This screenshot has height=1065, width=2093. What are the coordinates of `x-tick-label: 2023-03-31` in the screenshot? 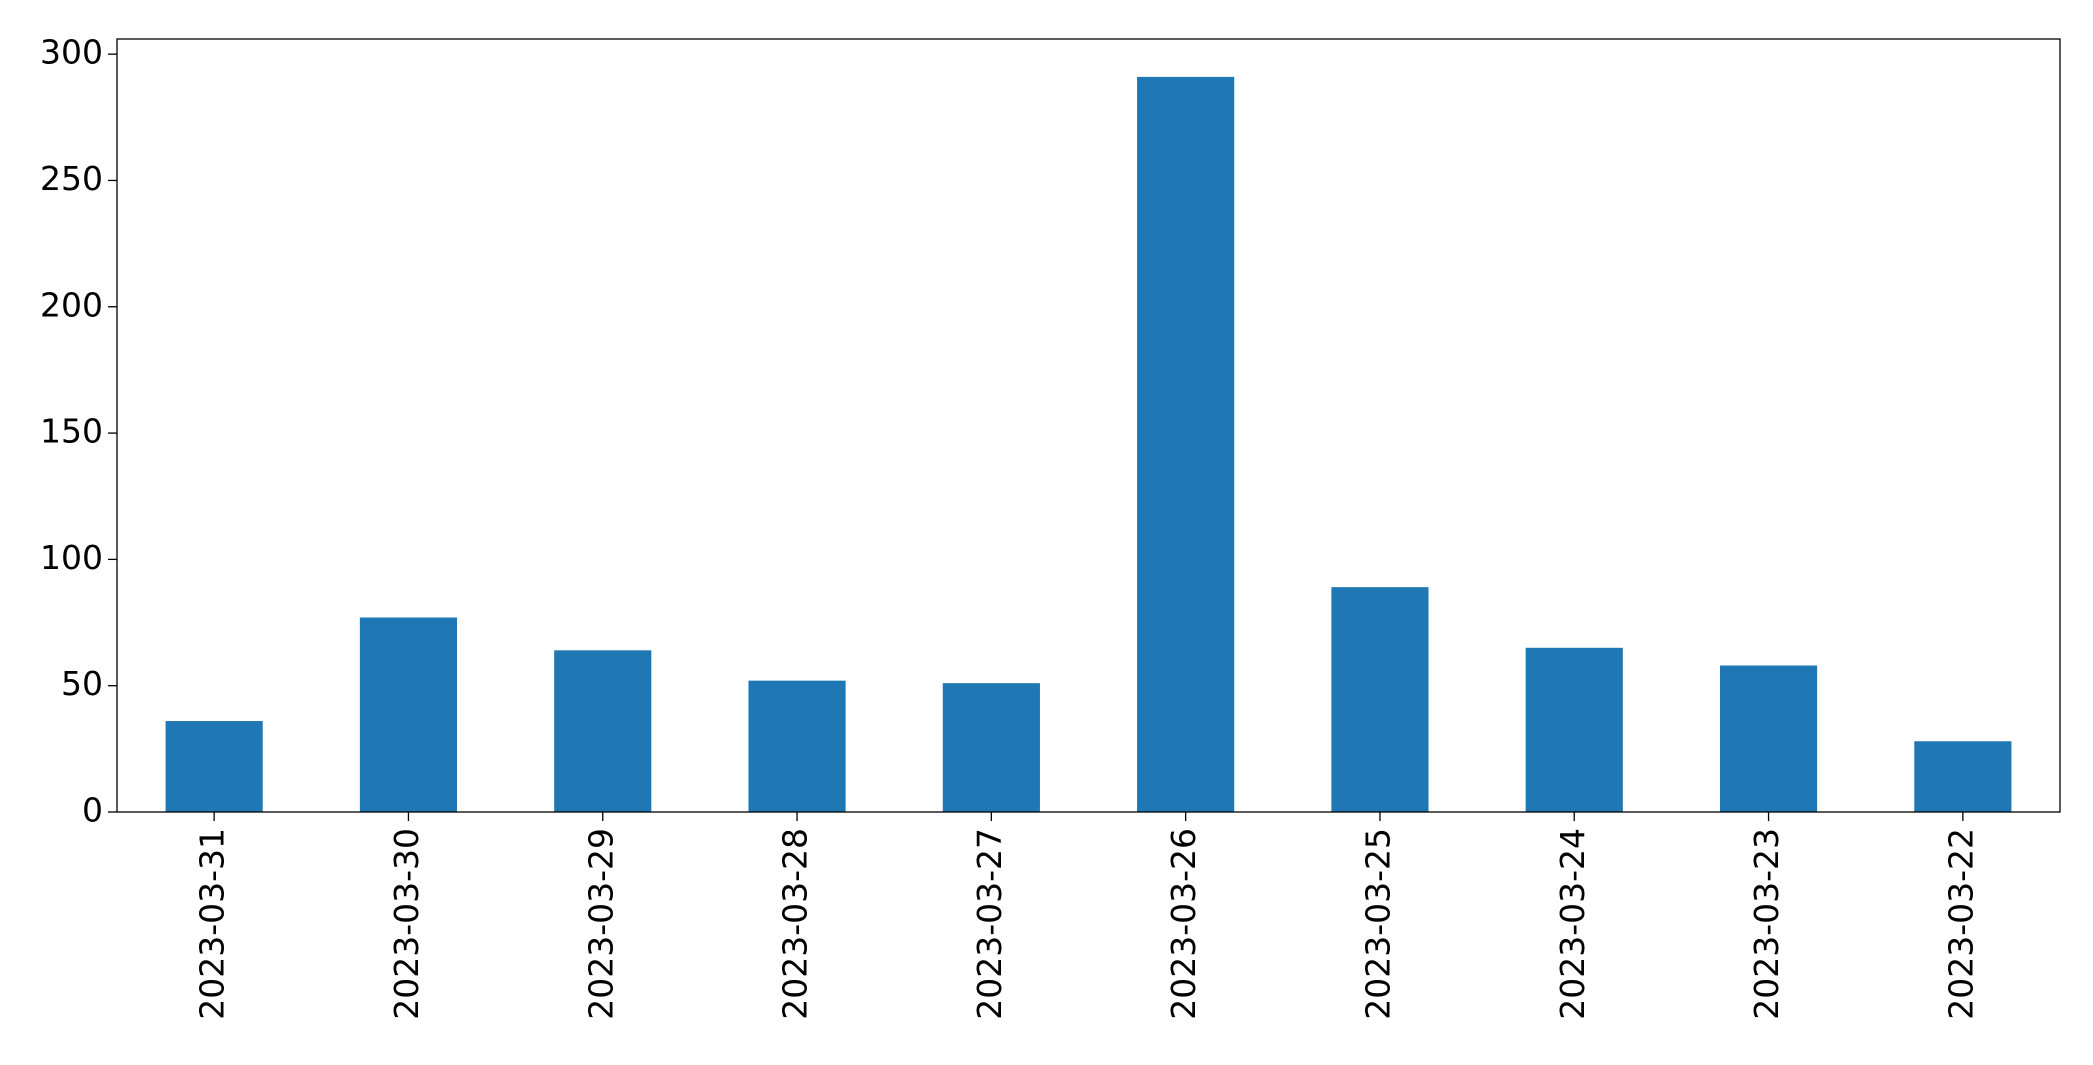 It's located at (212, 924).